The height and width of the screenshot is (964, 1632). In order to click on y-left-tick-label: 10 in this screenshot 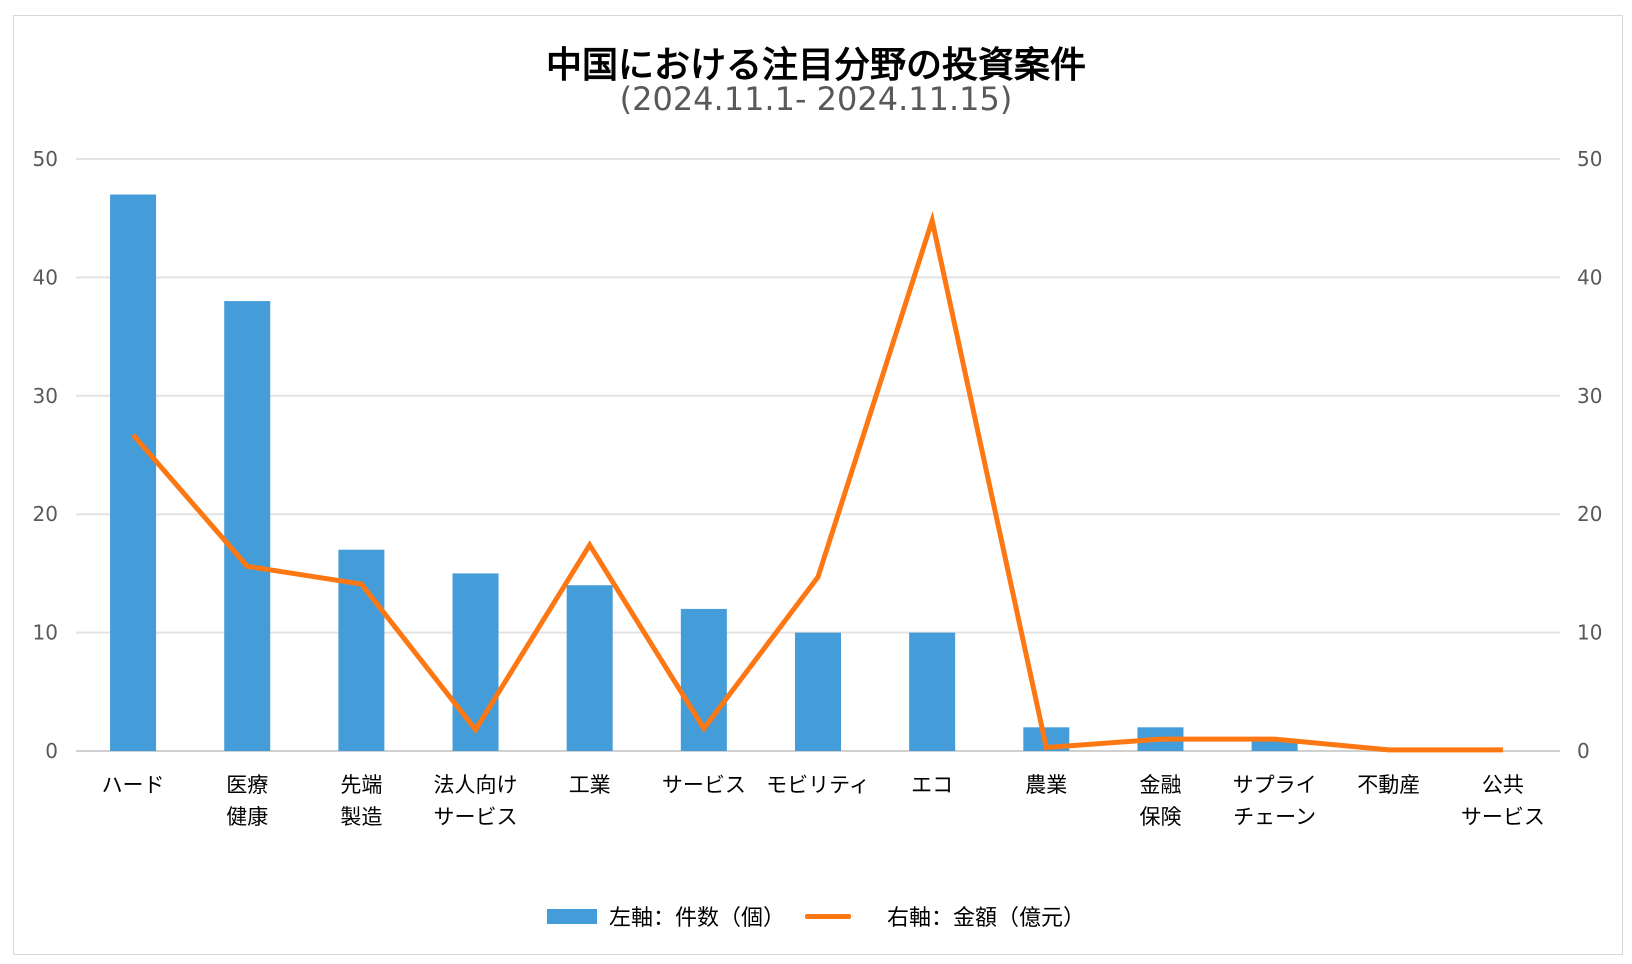, I will do `click(45, 633)`.